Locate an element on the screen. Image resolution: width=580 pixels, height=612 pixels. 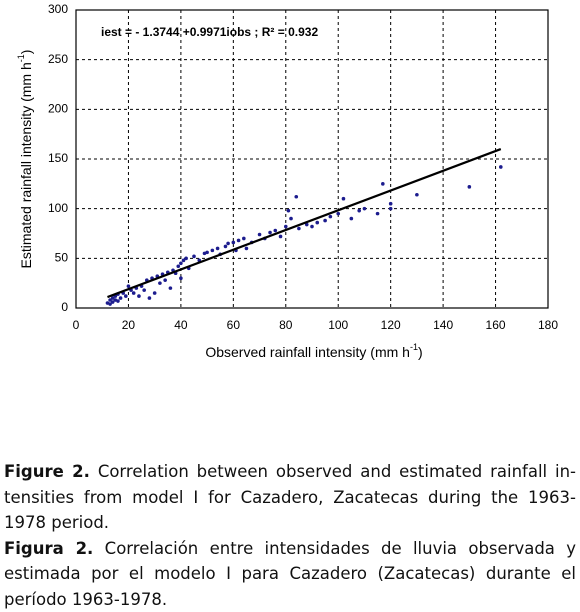
y-axis-label: Estimated rainfall intensity (mm h-1) is located at coordinates (24, 159).